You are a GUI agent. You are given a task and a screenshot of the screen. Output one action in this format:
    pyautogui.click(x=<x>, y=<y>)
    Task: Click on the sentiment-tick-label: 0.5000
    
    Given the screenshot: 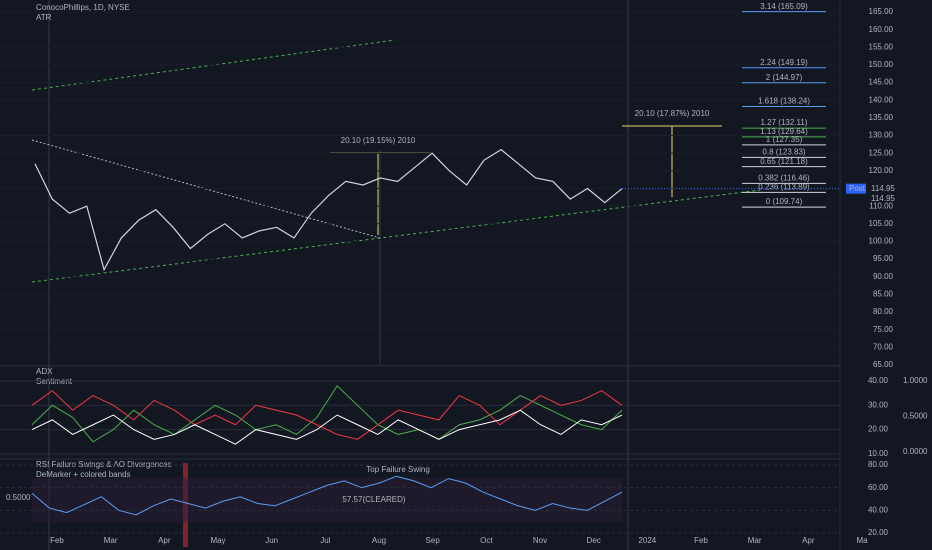 What is the action you would take?
    pyautogui.click(x=915, y=416)
    